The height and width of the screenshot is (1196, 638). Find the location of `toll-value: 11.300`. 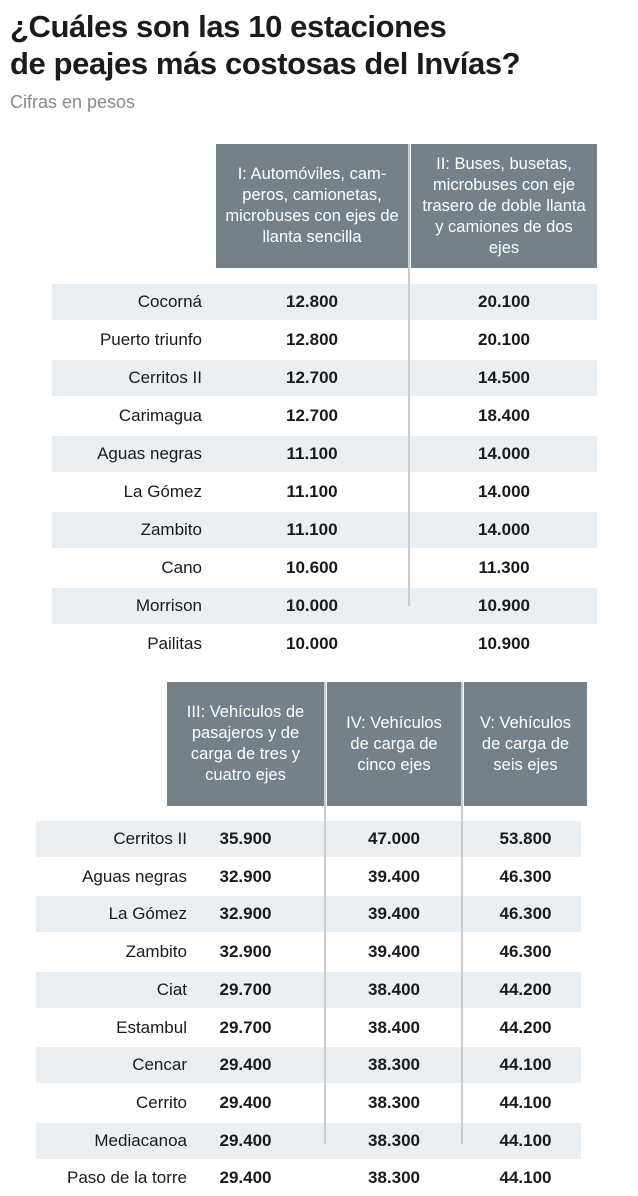

toll-value: 11.300 is located at coordinates (504, 567).